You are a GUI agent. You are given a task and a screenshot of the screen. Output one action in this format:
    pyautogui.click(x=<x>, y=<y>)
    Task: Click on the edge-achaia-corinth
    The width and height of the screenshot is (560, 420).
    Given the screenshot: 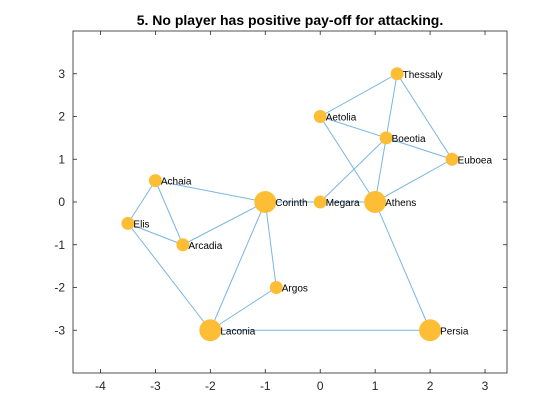 What is the action you would take?
    pyautogui.click(x=210, y=191)
    